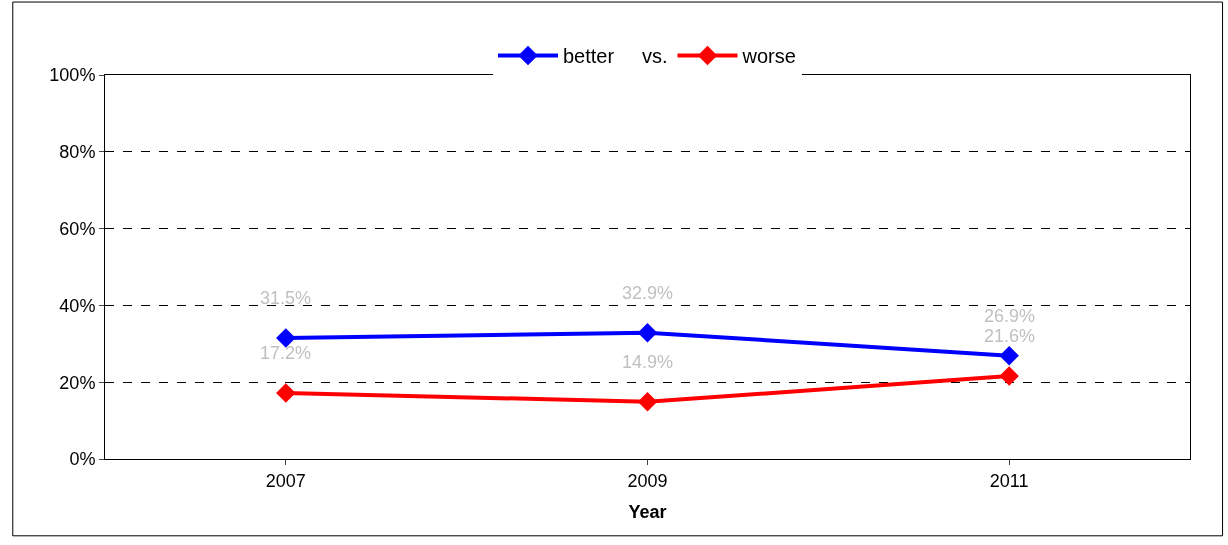 This screenshot has width=1228, height=545. I want to click on x-tick-label: 2011, so click(1009, 480).